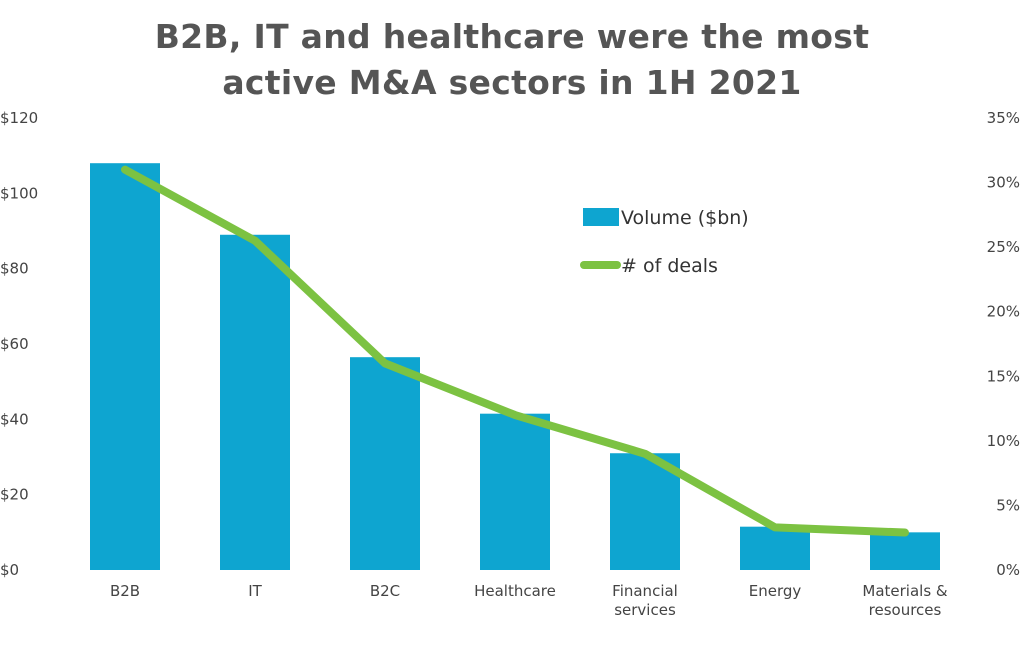  I want to click on category-label: B2C, so click(385, 591).